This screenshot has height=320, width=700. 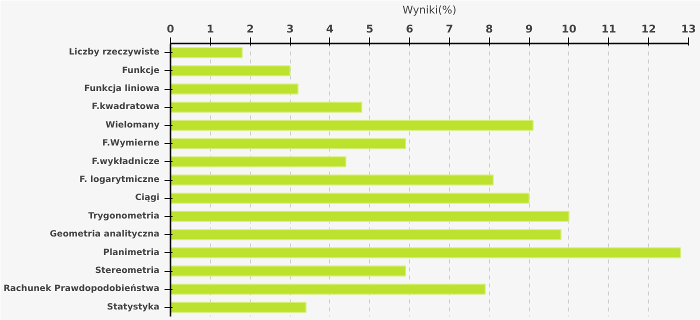 What do you see at coordinates (290, 29) in the screenshot?
I see `x-tick-label: 3` at bounding box center [290, 29].